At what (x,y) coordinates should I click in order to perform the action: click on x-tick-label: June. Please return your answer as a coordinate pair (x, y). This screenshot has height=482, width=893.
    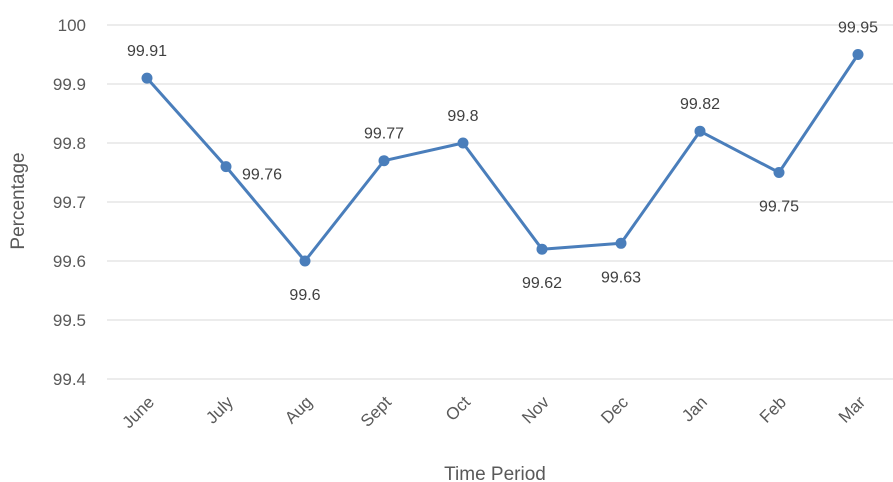
    Looking at the image, I should click on (139, 413).